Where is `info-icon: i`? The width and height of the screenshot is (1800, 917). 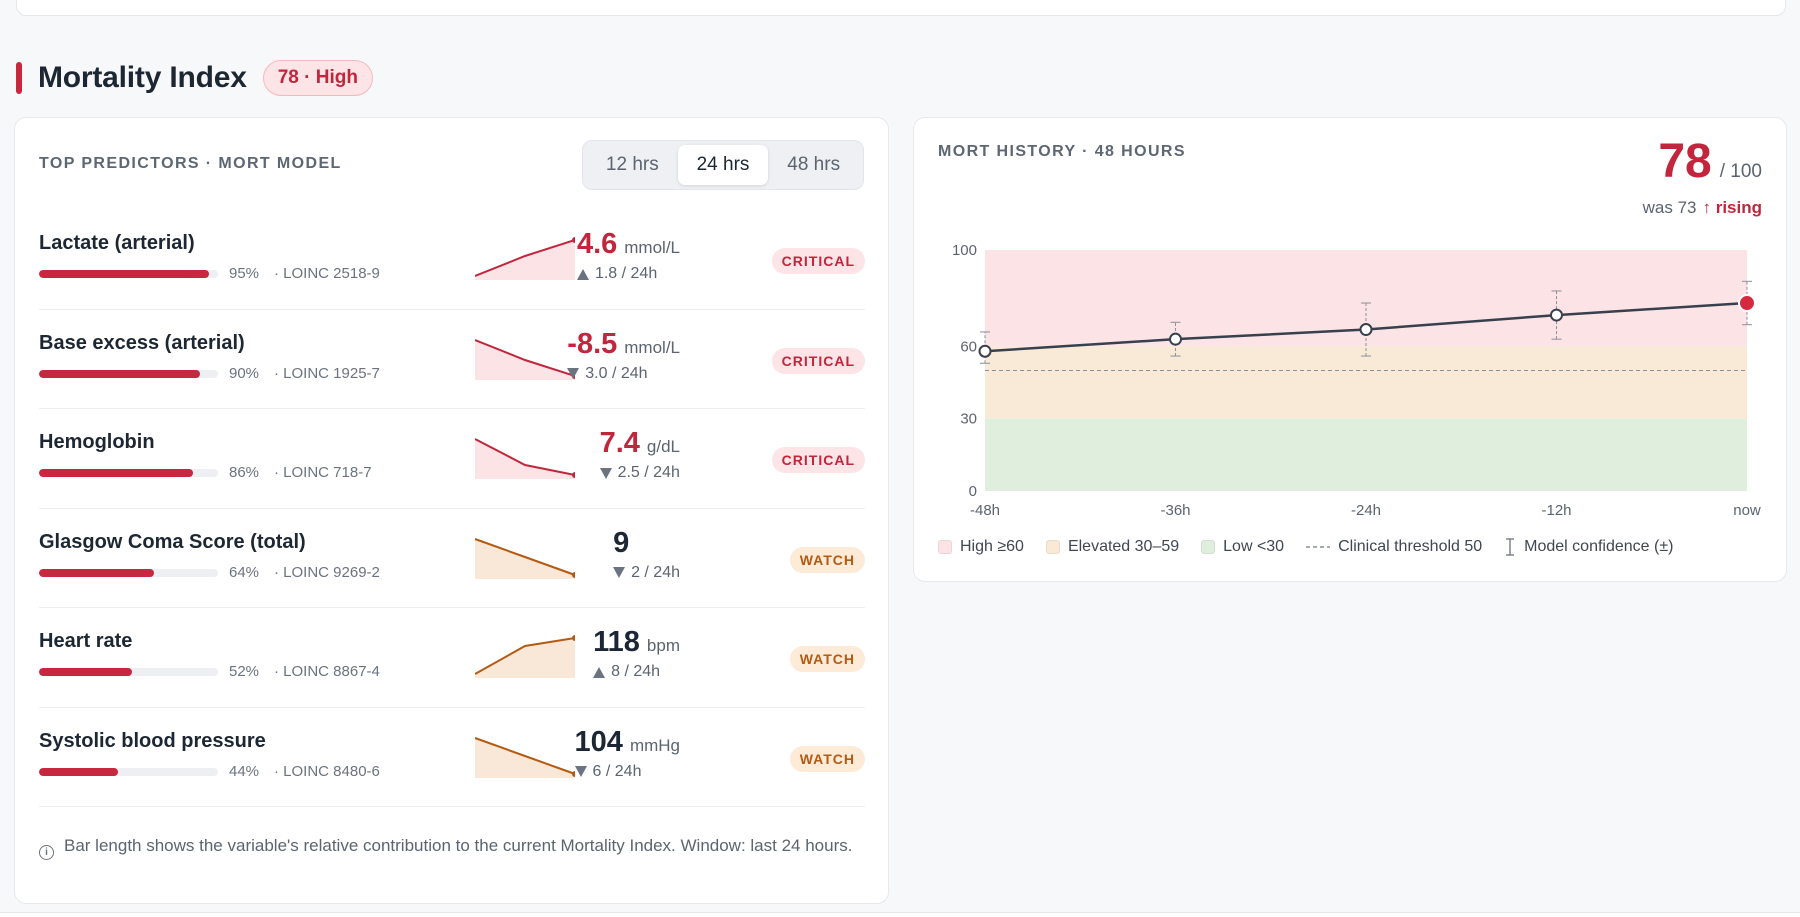
info-icon: i is located at coordinates (46, 852).